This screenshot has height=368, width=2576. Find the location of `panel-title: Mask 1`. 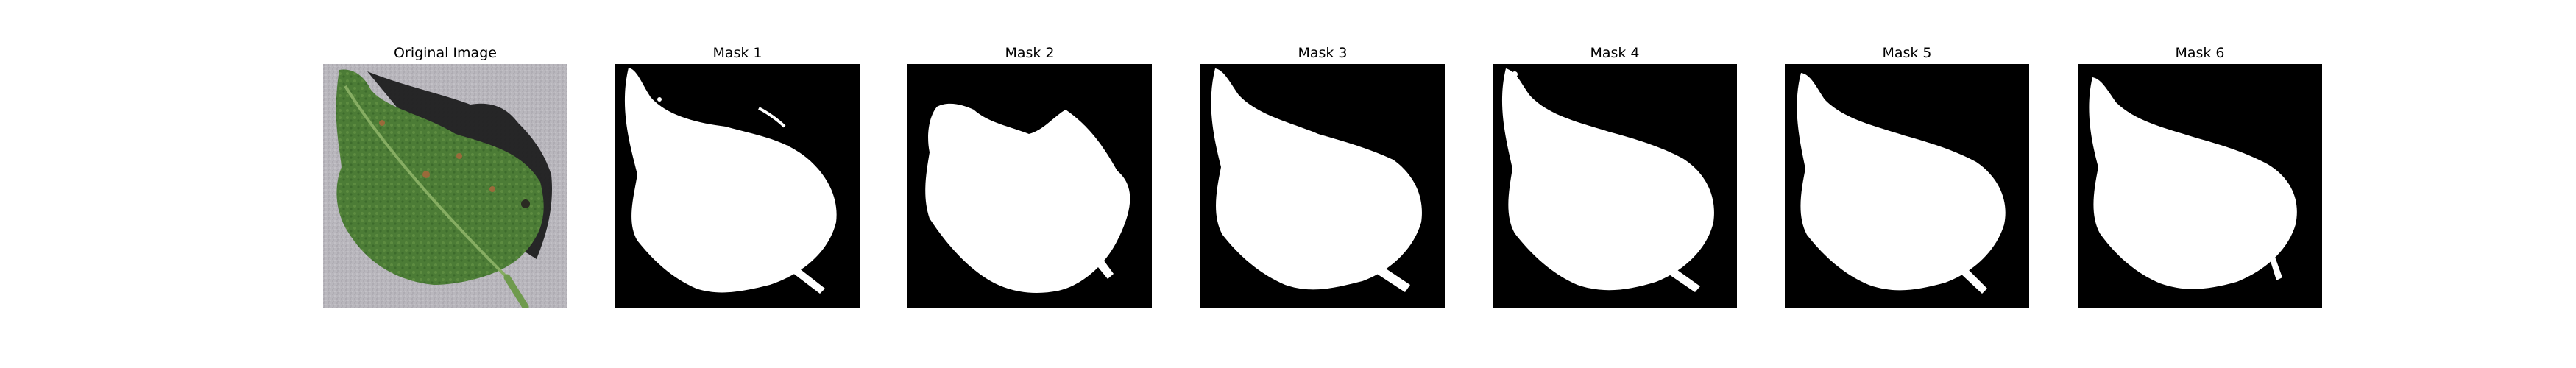

panel-title: Mask 1 is located at coordinates (737, 53).